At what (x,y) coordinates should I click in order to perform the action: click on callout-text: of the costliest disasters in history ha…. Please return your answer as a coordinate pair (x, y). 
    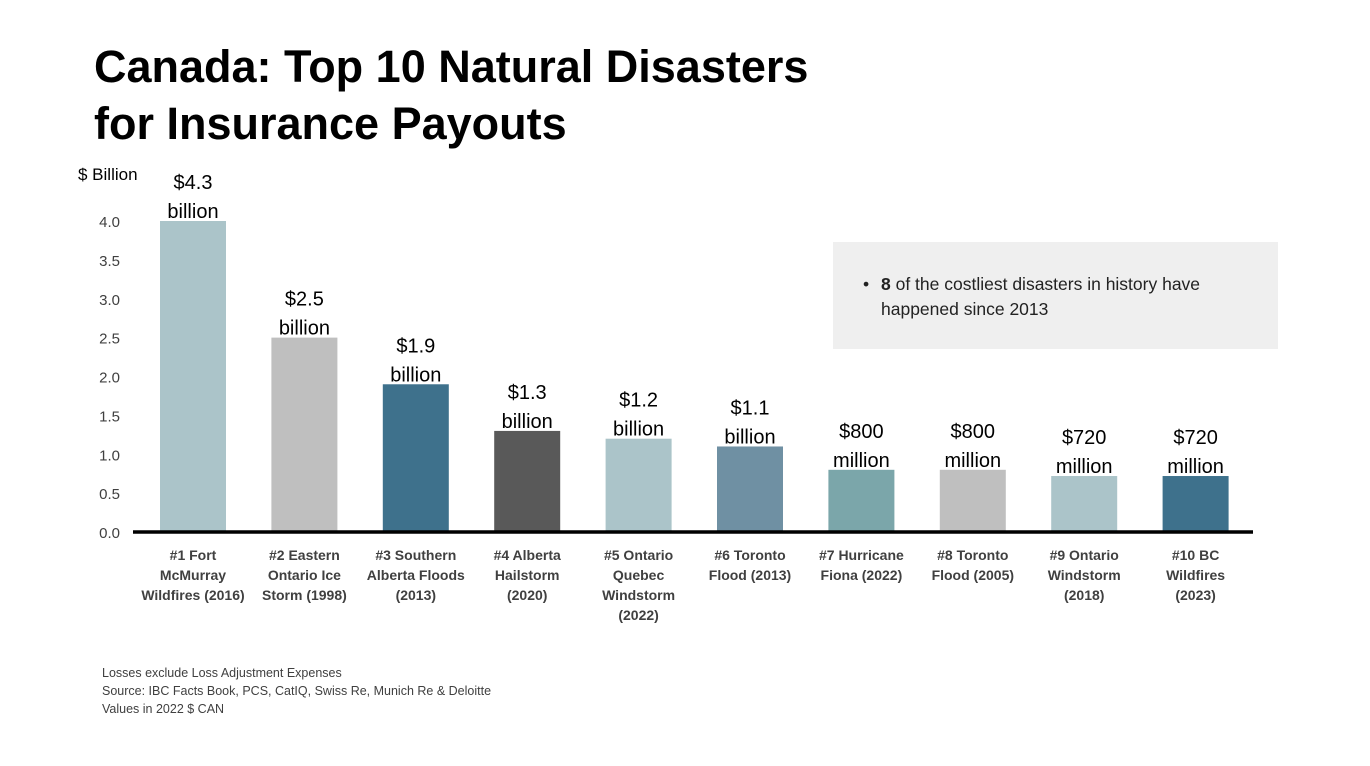
    Looking at the image, I should click on (1041, 296).